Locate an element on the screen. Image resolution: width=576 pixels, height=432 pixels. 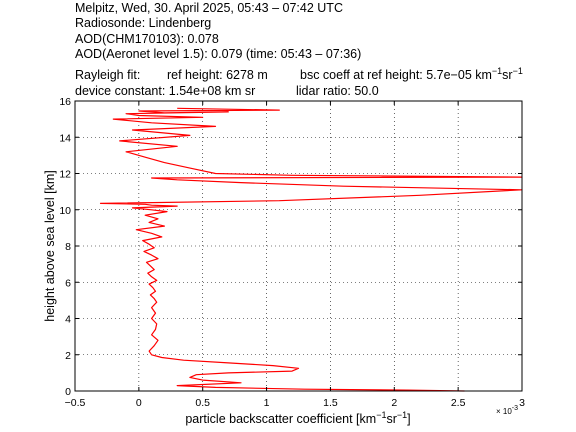
x-tick-label: −0.5 is located at coordinates (75, 403).